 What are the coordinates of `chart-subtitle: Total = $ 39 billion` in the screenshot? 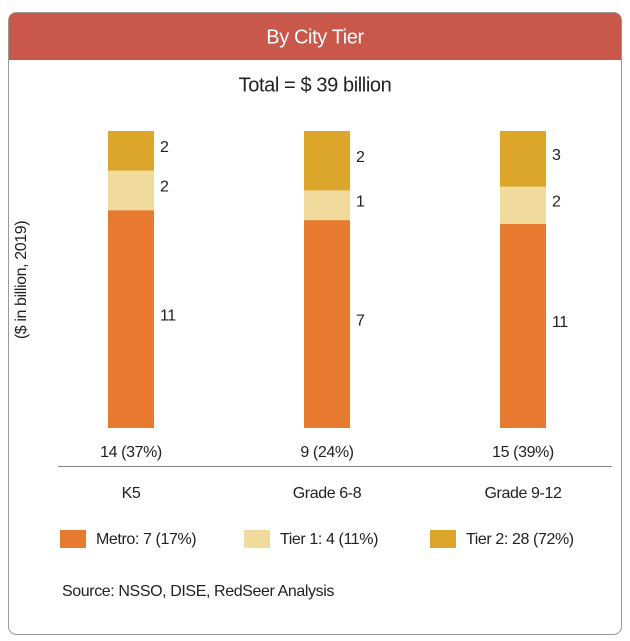 It's located at (315, 85).